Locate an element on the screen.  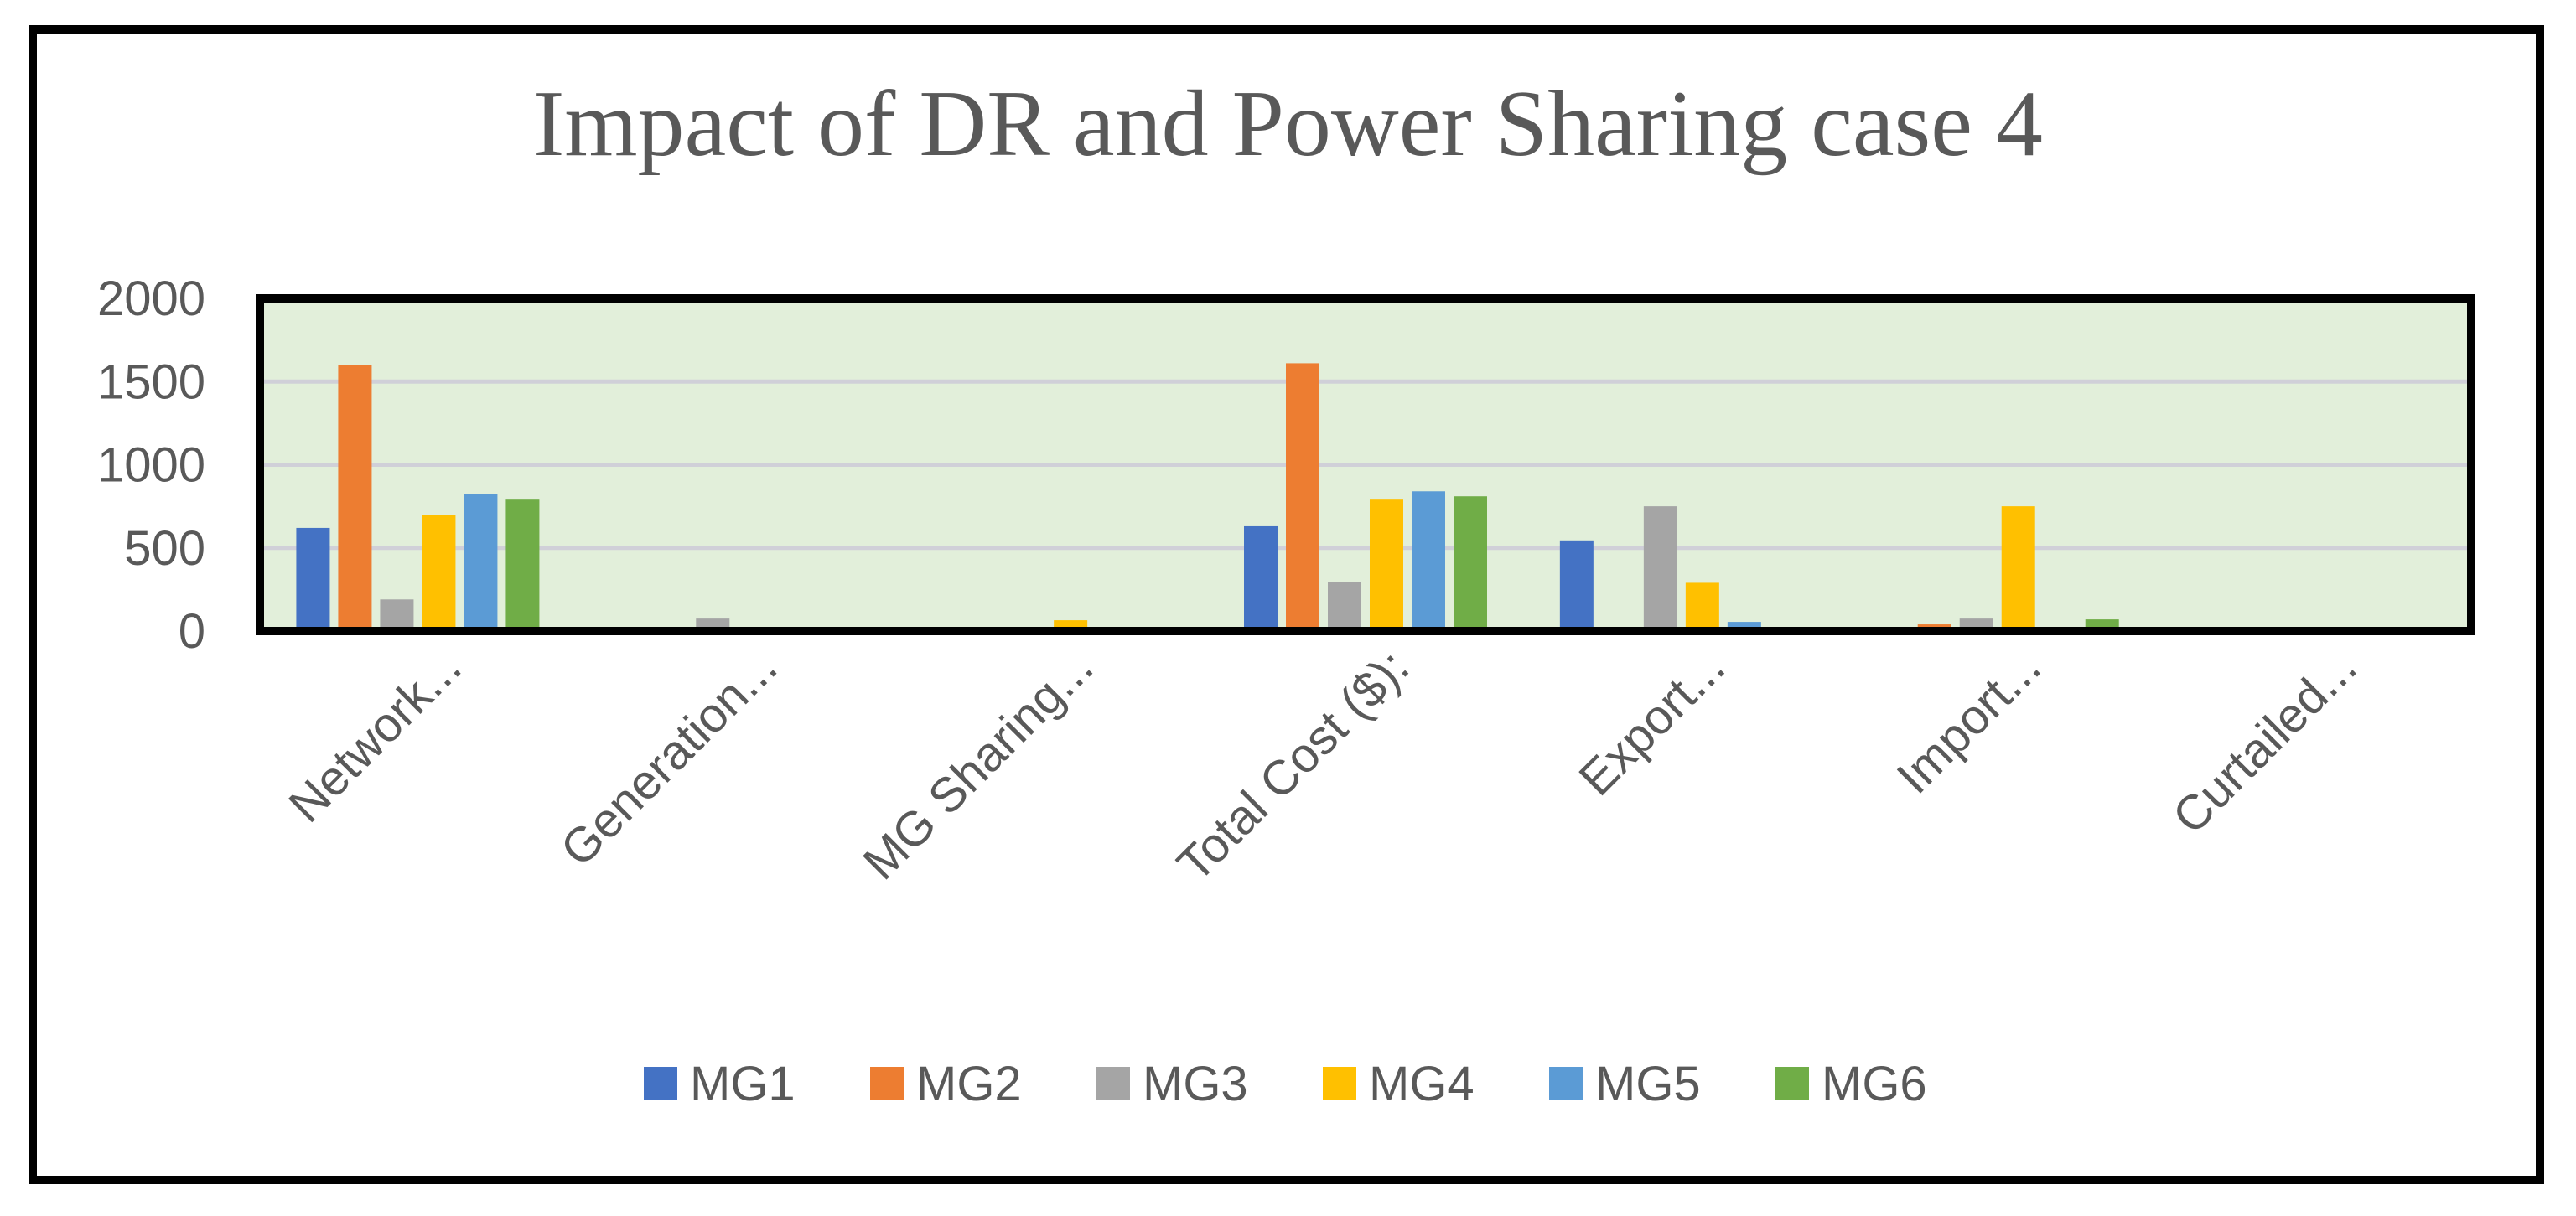
y-tick-label: 1500 is located at coordinates (151, 381).